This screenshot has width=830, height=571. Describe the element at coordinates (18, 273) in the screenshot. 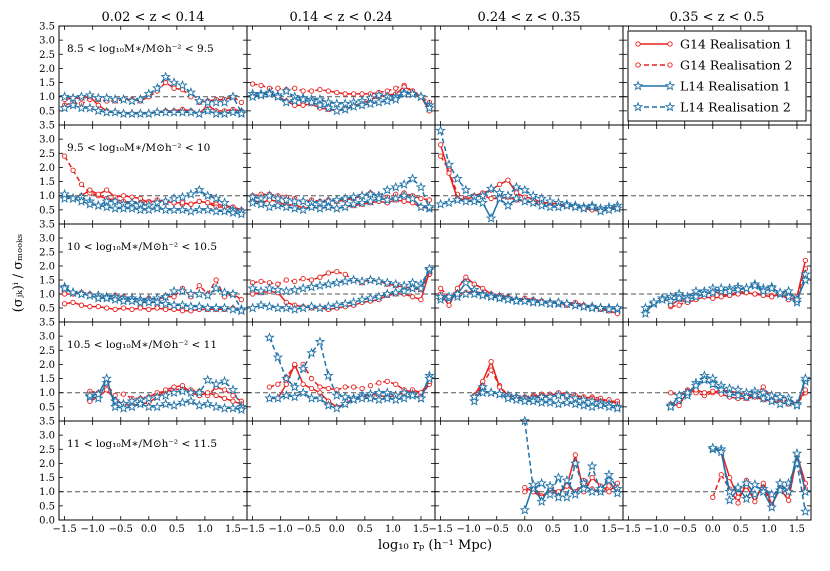

I see `y-axis-label: (σⱼₖ)ⁱ / σₘₒₒₖₛ` at that location.